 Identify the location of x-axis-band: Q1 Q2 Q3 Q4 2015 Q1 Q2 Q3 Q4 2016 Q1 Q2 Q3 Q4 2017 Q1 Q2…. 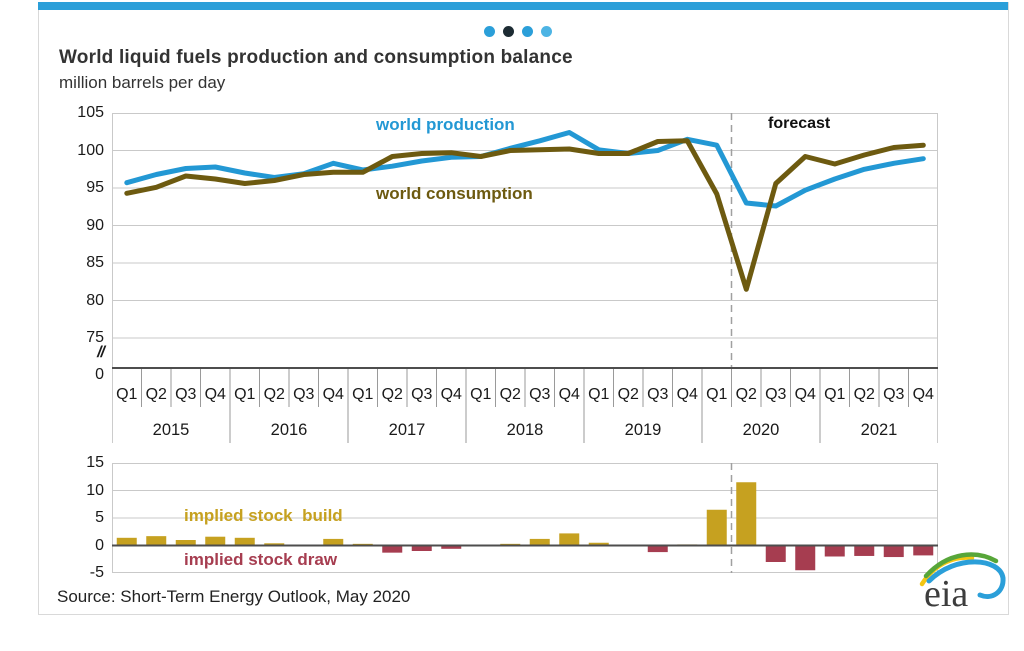
(525, 406).